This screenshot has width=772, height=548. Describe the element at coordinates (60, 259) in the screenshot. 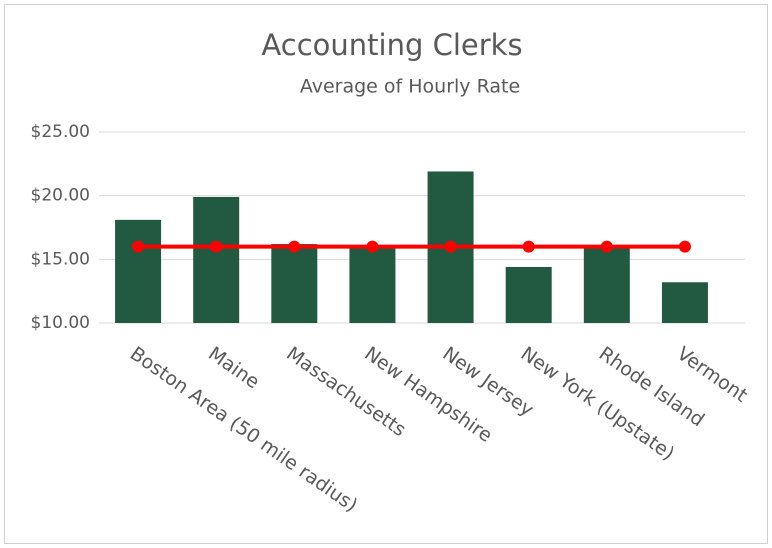

I see `y-tick-label: $15.00` at that location.